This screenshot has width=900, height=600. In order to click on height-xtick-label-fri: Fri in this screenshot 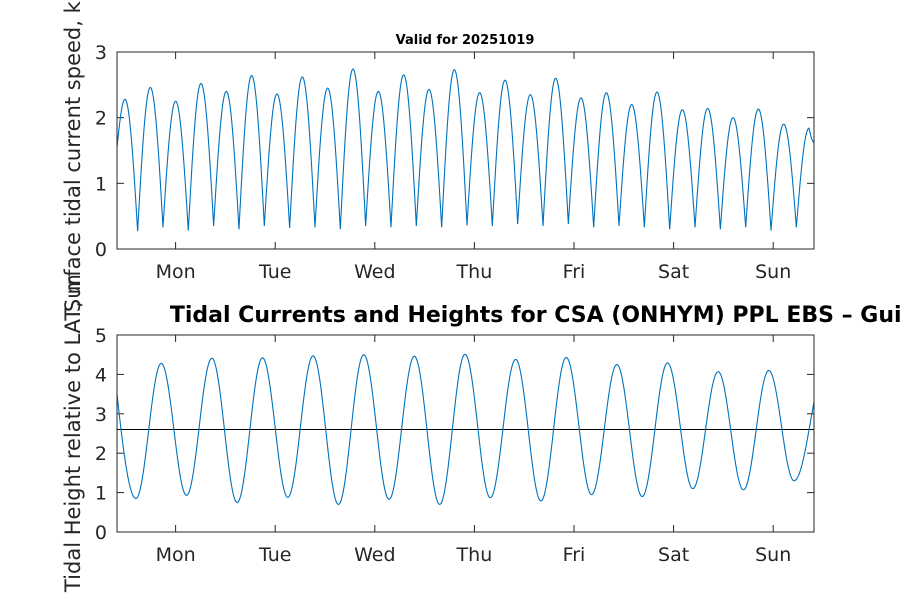, I will do `click(574, 555)`.